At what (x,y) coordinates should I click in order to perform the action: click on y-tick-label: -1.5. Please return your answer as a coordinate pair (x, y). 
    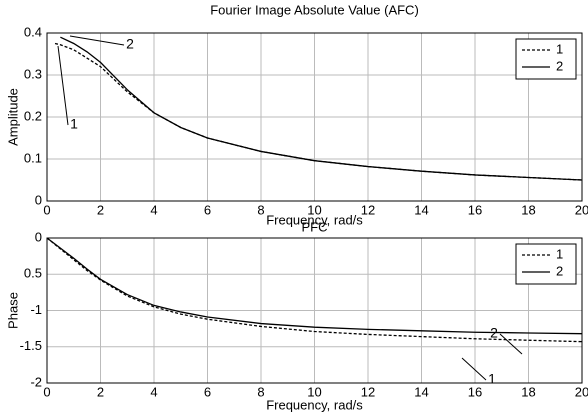
    Looking at the image, I should click on (31, 345).